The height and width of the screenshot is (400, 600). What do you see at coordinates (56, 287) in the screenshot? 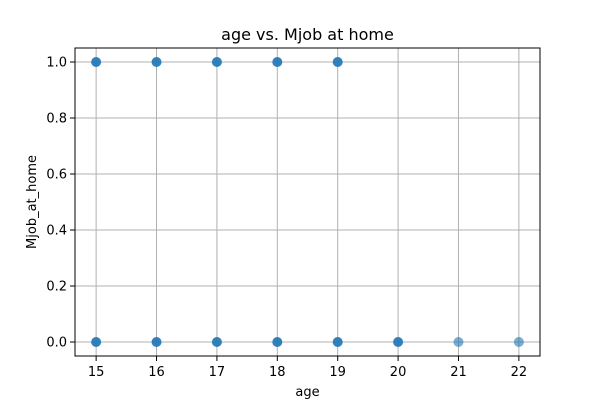
I see `y-tick-label: 0.2` at bounding box center [56, 287].